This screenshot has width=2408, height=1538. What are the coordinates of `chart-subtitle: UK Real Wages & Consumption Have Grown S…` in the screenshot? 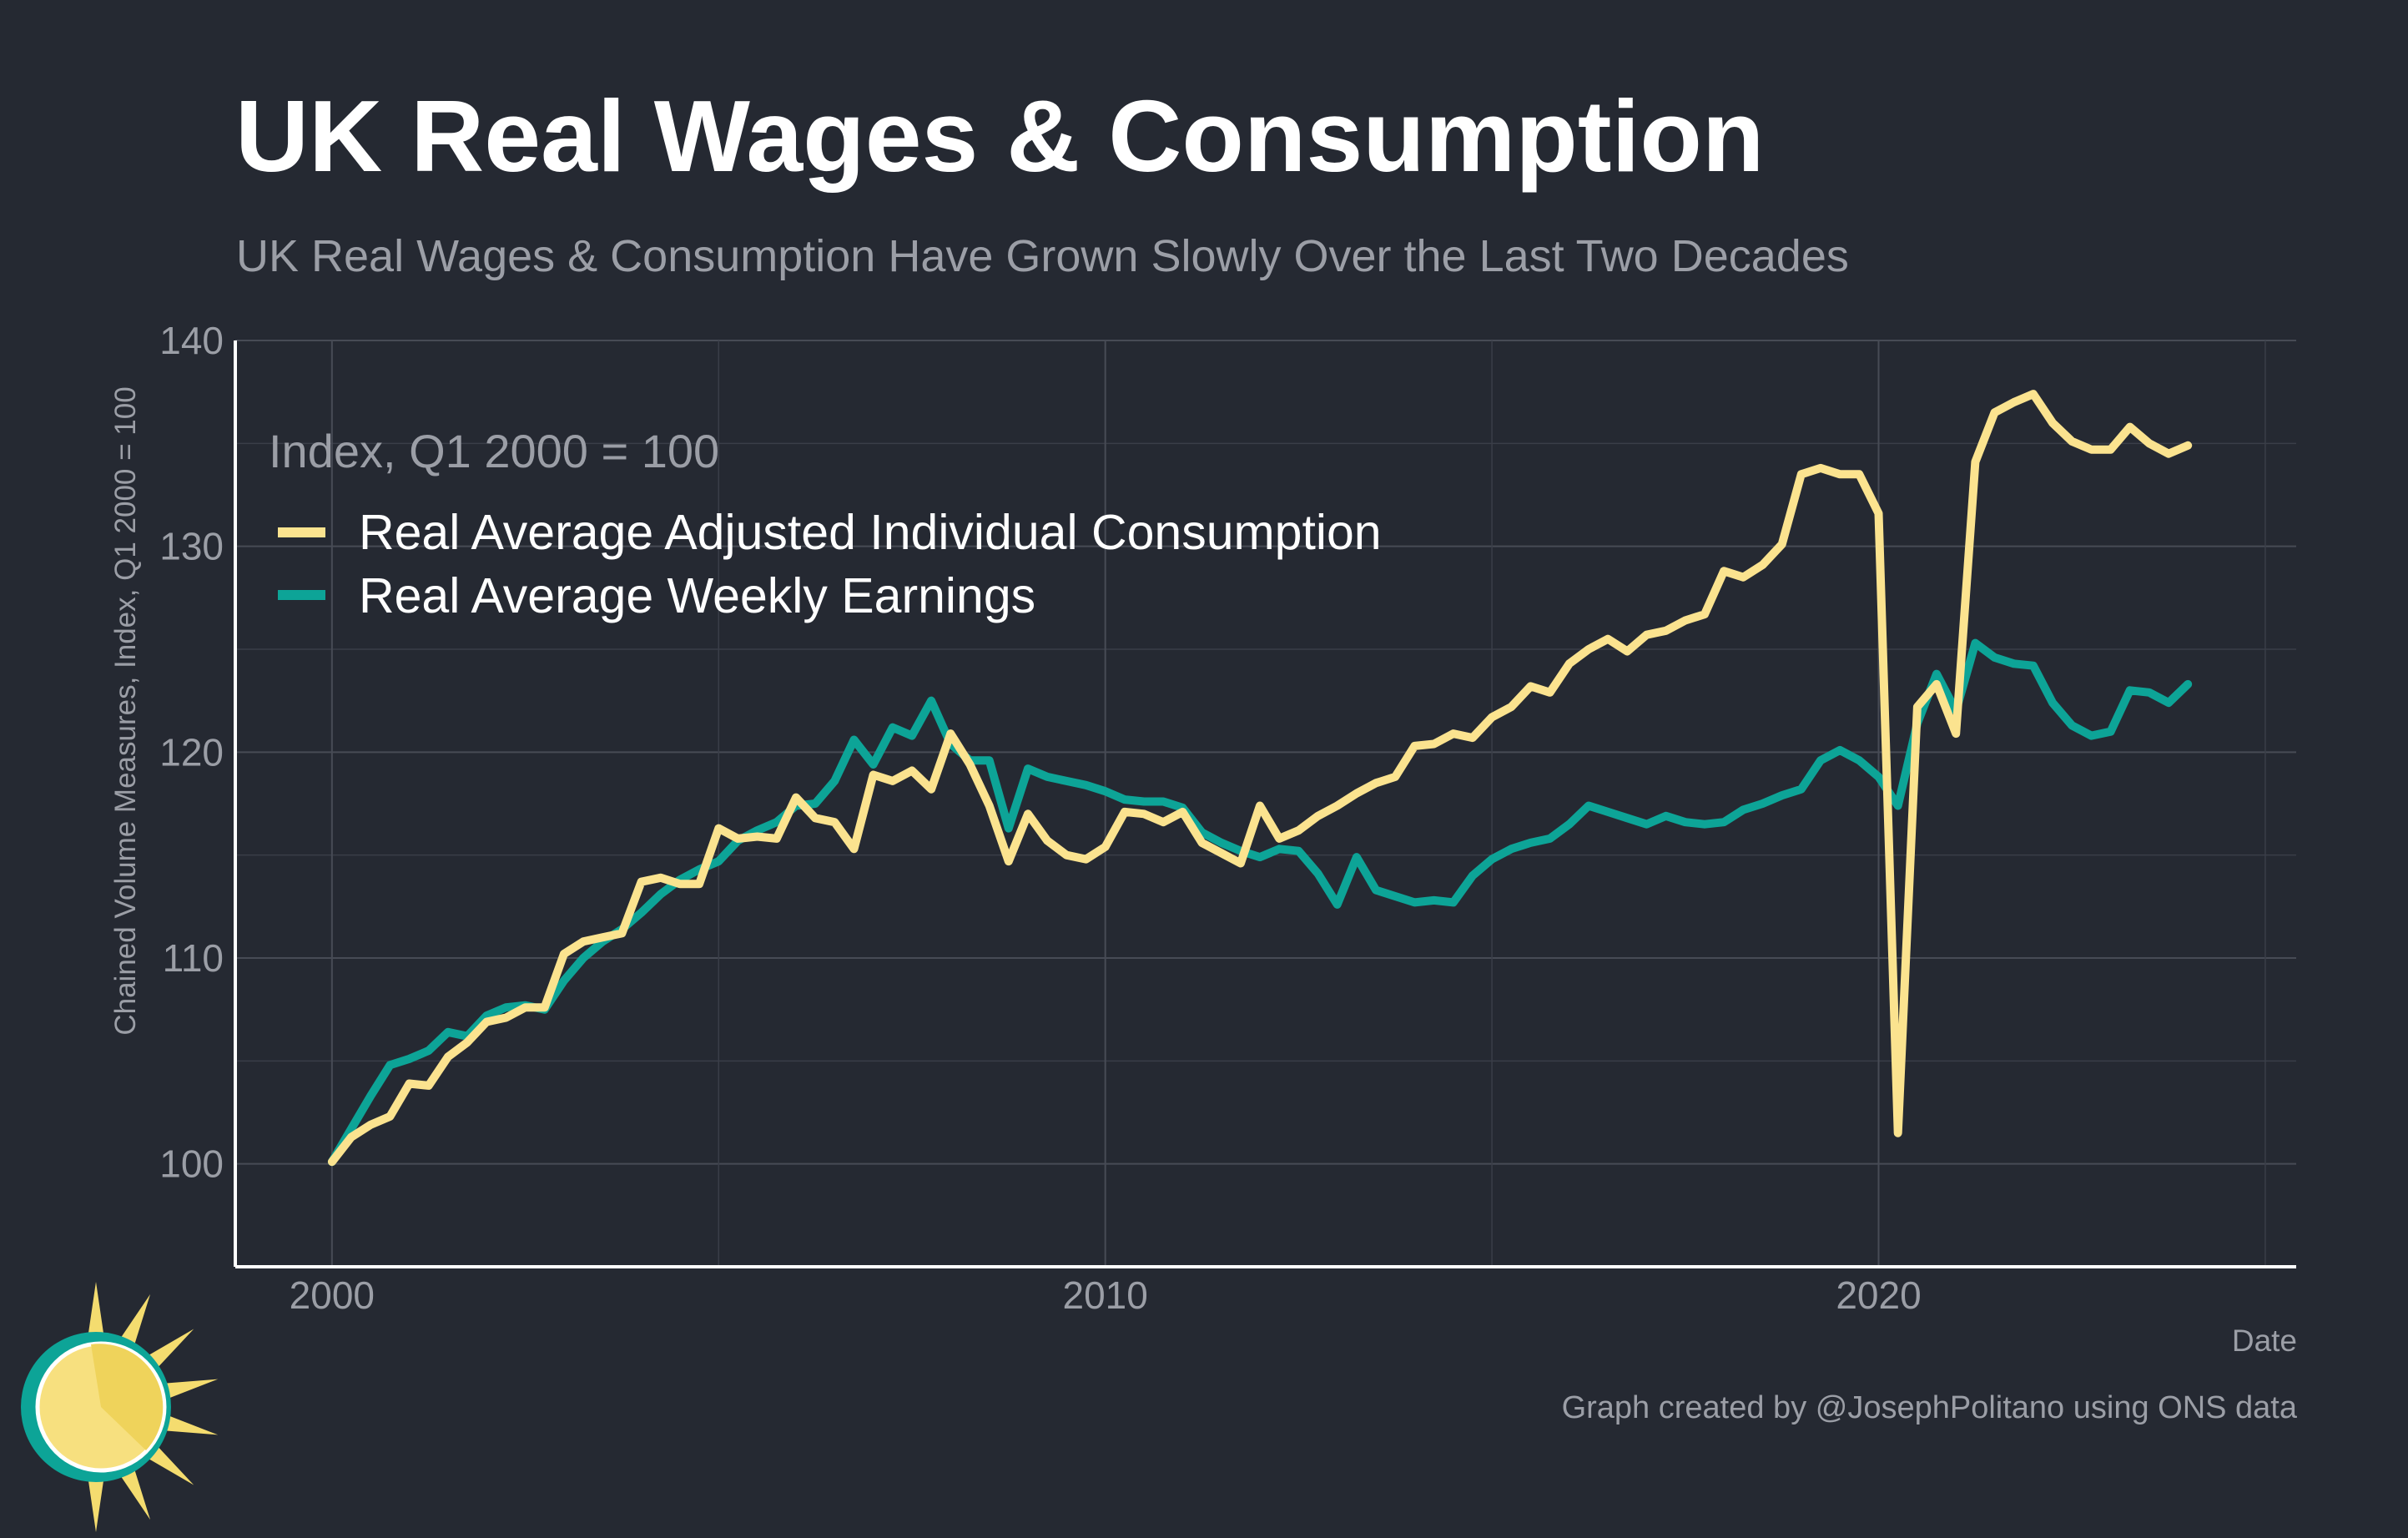 It's located at (1042, 256).